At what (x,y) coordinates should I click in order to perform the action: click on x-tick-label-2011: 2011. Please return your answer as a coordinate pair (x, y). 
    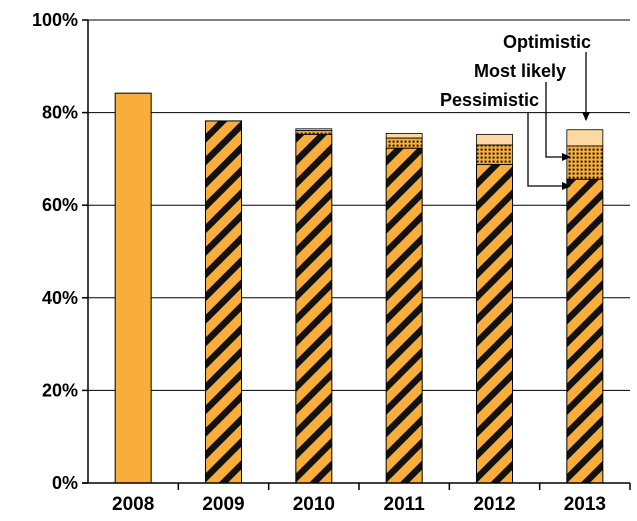
    Looking at the image, I should click on (405, 504).